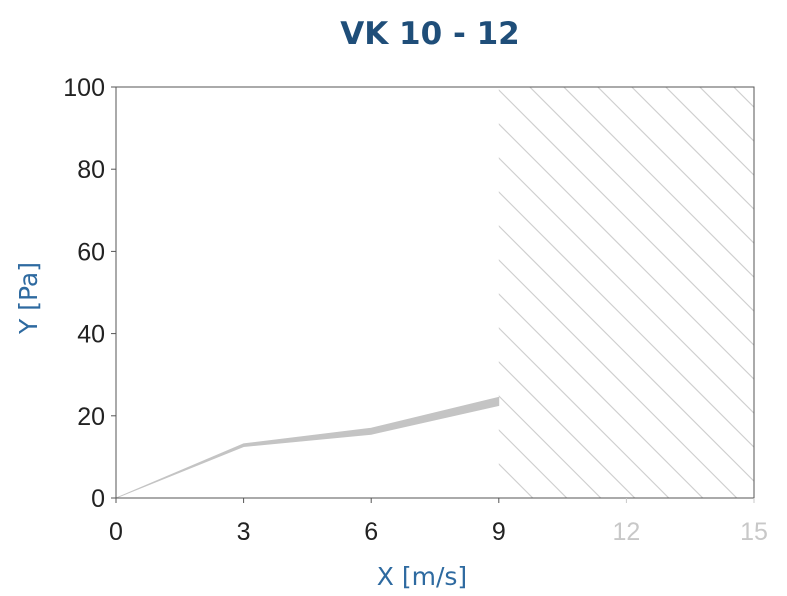 This screenshot has height=596, width=787. What do you see at coordinates (116, 532) in the screenshot?
I see `x-tick-label: 0` at bounding box center [116, 532].